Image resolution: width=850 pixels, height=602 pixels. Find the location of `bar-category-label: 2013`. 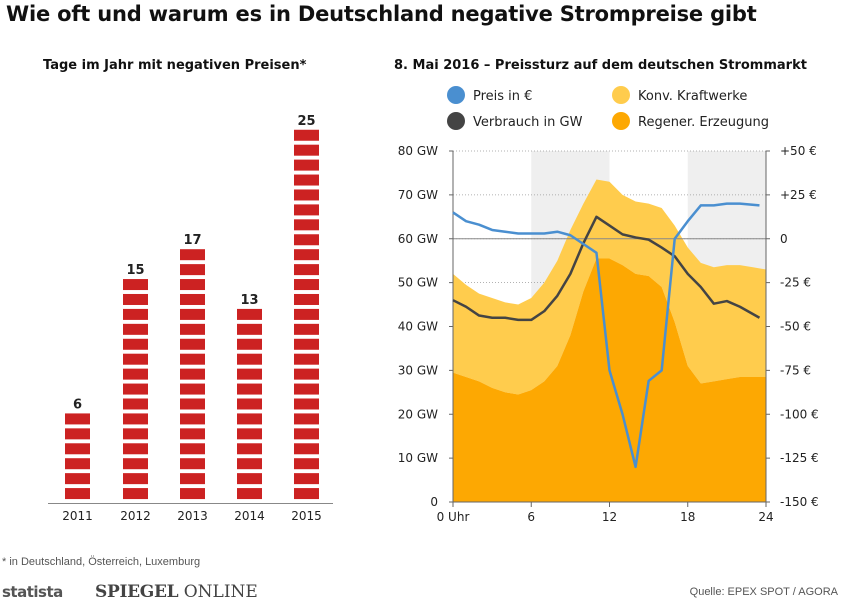

bar-category-label: 2013 is located at coordinates (192, 516).